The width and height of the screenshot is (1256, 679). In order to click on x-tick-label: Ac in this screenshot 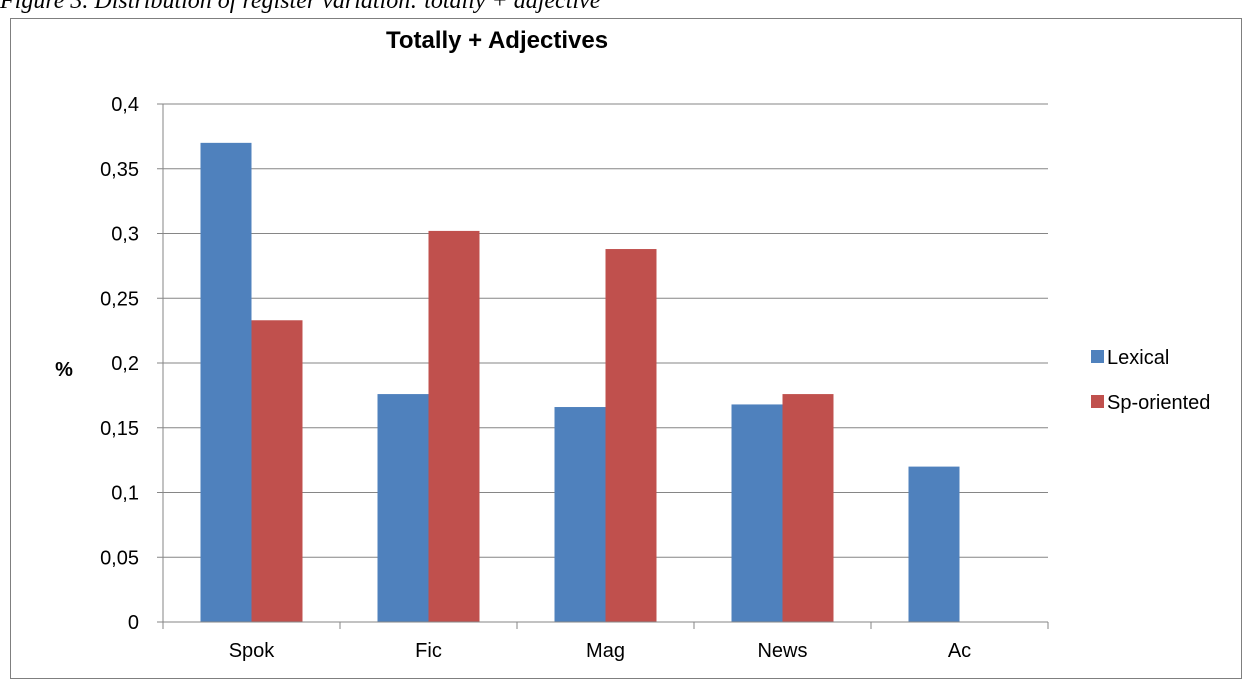, I will do `click(959, 651)`.